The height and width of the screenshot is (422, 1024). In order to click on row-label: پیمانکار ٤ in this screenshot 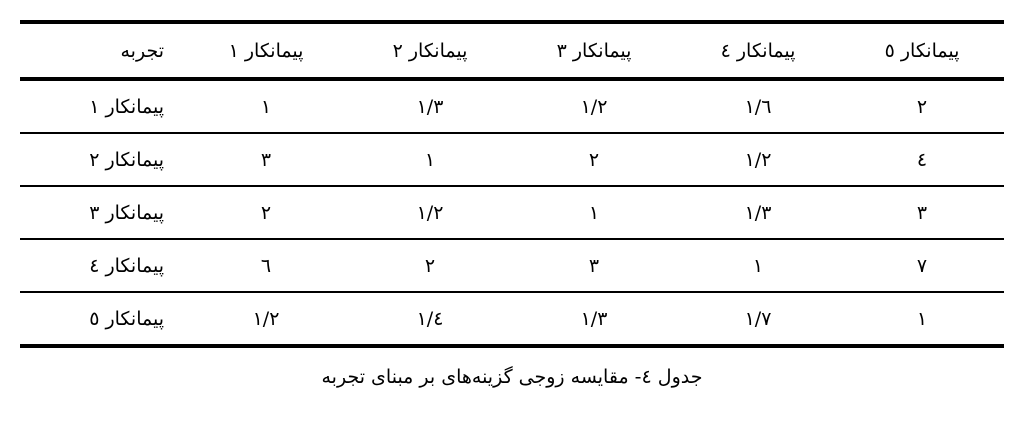, I will do `click(126, 265)`.